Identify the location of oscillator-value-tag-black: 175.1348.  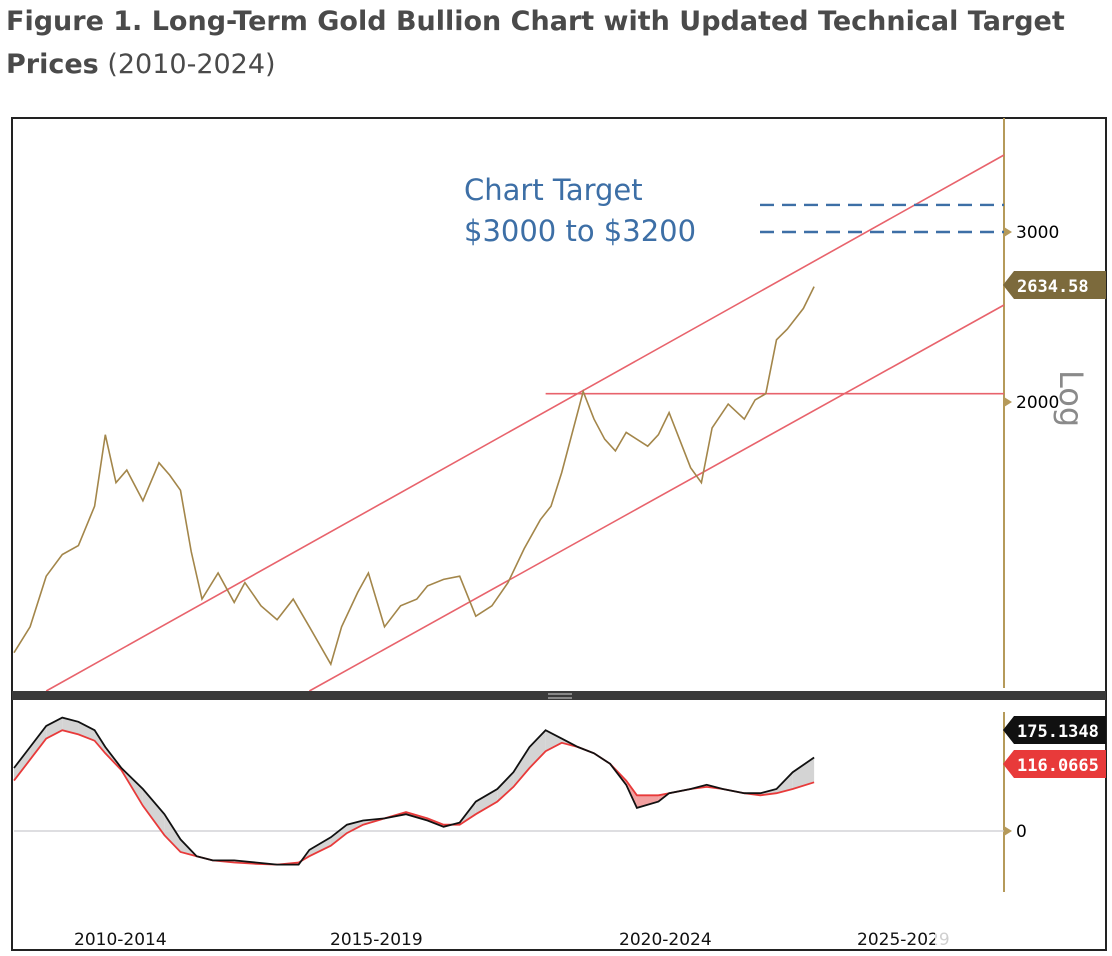
(1054, 730).